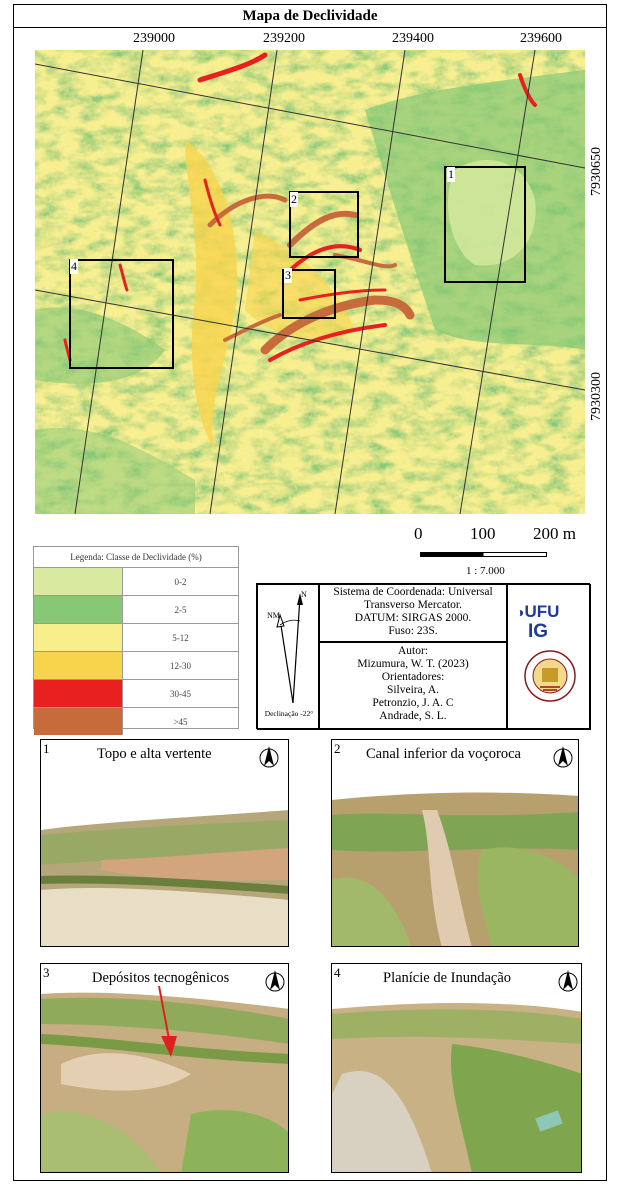 This screenshot has height=1200, width=622. What do you see at coordinates (520, 612) in the screenshot?
I see `ufu-mark-icon: ◑` at bounding box center [520, 612].